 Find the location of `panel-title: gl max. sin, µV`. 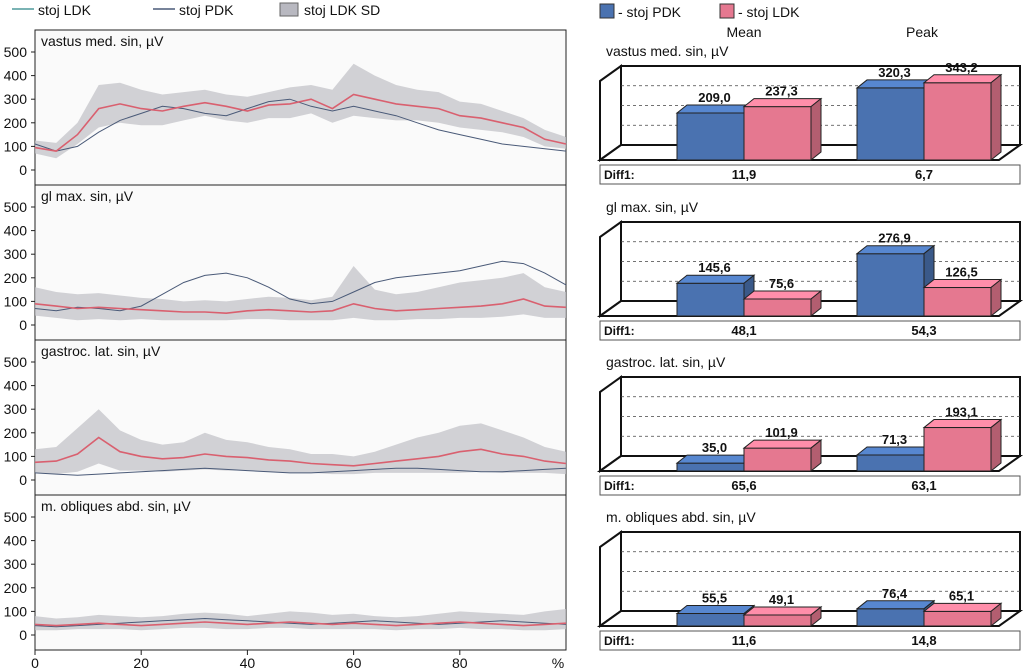

panel-title: gl max. sin, µV is located at coordinates (87, 196).